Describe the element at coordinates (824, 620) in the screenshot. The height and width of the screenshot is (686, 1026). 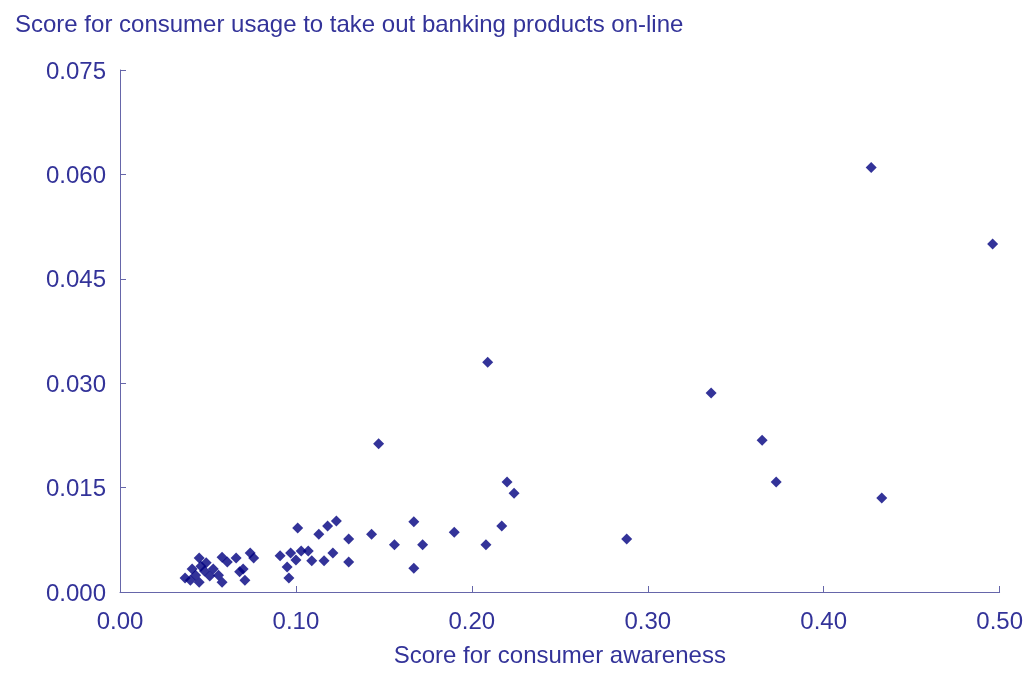
I see `x-tick-label: 0.40` at that location.